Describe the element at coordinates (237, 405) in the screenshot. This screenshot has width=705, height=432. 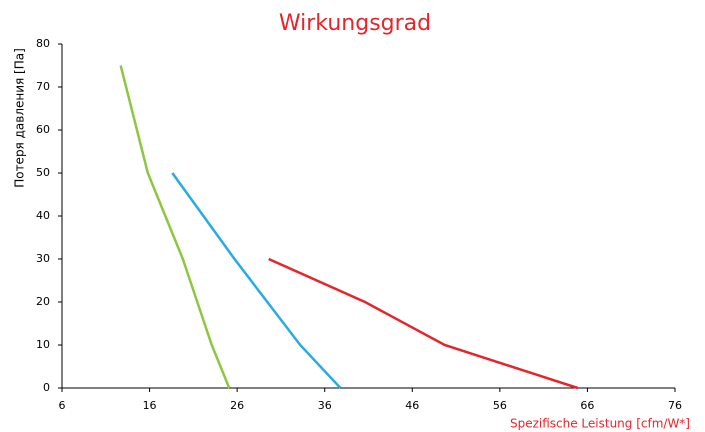
I see `x-tick-label: 26` at that location.